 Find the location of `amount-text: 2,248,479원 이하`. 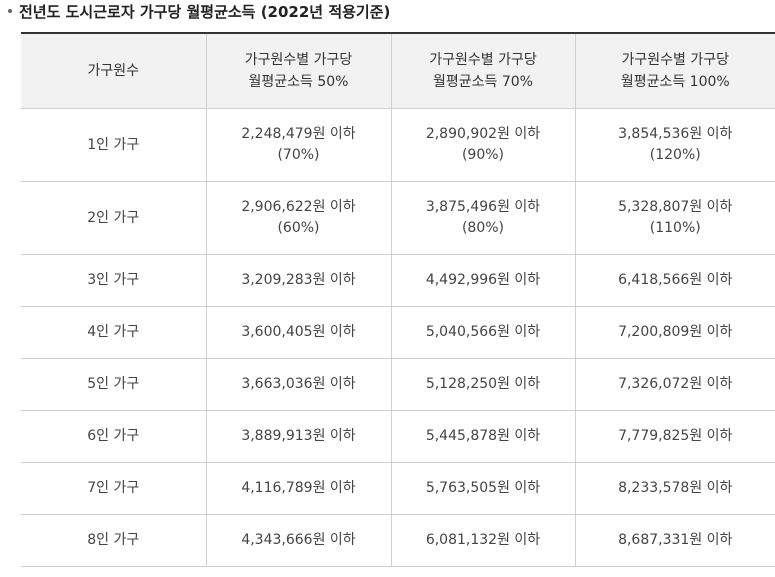

amount-text: 2,248,479원 이하 is located at coordinates (298, 134).